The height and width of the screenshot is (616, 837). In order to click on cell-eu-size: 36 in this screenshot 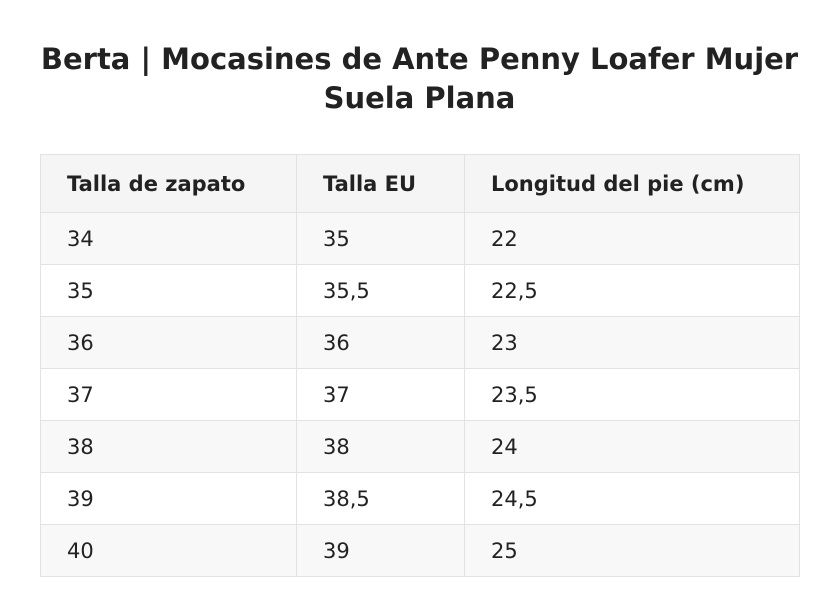, I will do `click(380, 342)`.